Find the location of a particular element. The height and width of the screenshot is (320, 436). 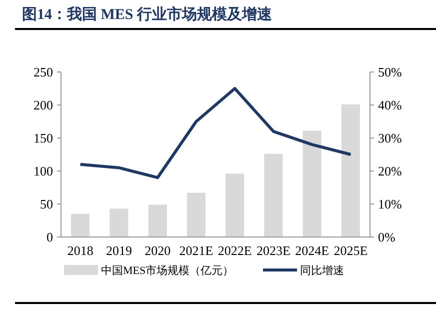

y2-tick-label: 20% is located at coordinates (390, 171).